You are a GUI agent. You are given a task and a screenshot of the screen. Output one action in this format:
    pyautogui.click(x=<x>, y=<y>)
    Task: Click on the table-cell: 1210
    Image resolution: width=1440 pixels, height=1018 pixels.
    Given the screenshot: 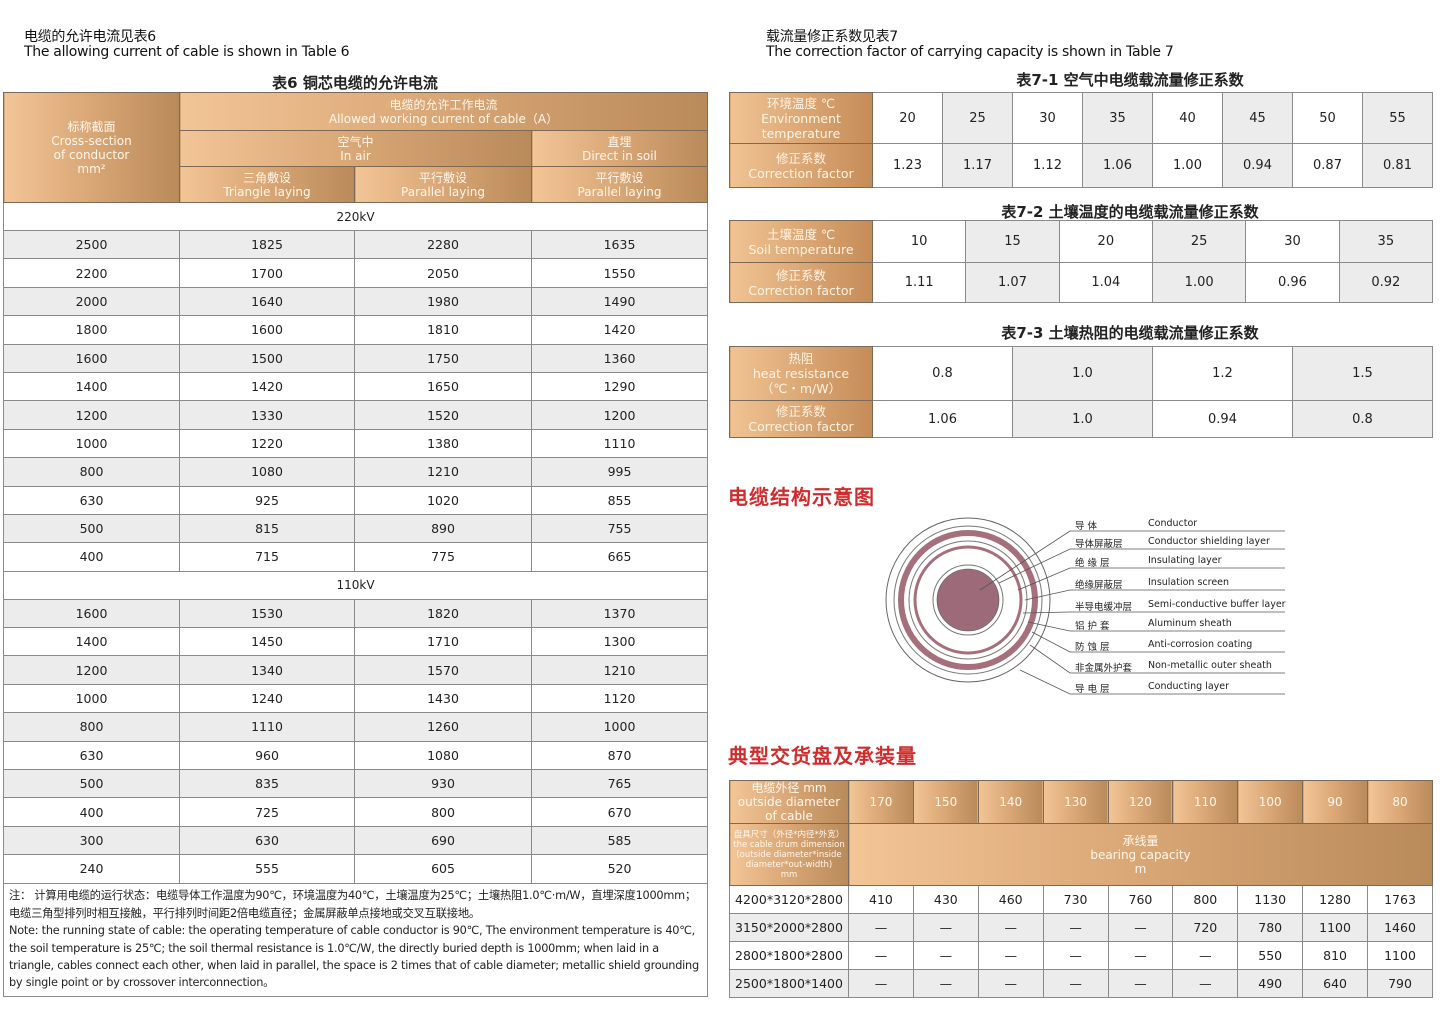 What is the action you would take?
    pyautogui.click(x=443, y=472)
    